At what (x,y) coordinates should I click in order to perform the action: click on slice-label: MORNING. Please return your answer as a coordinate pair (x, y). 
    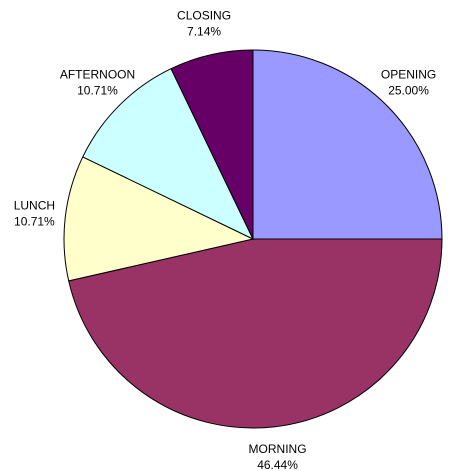
    Looking at the image, I should click on (278, 449).